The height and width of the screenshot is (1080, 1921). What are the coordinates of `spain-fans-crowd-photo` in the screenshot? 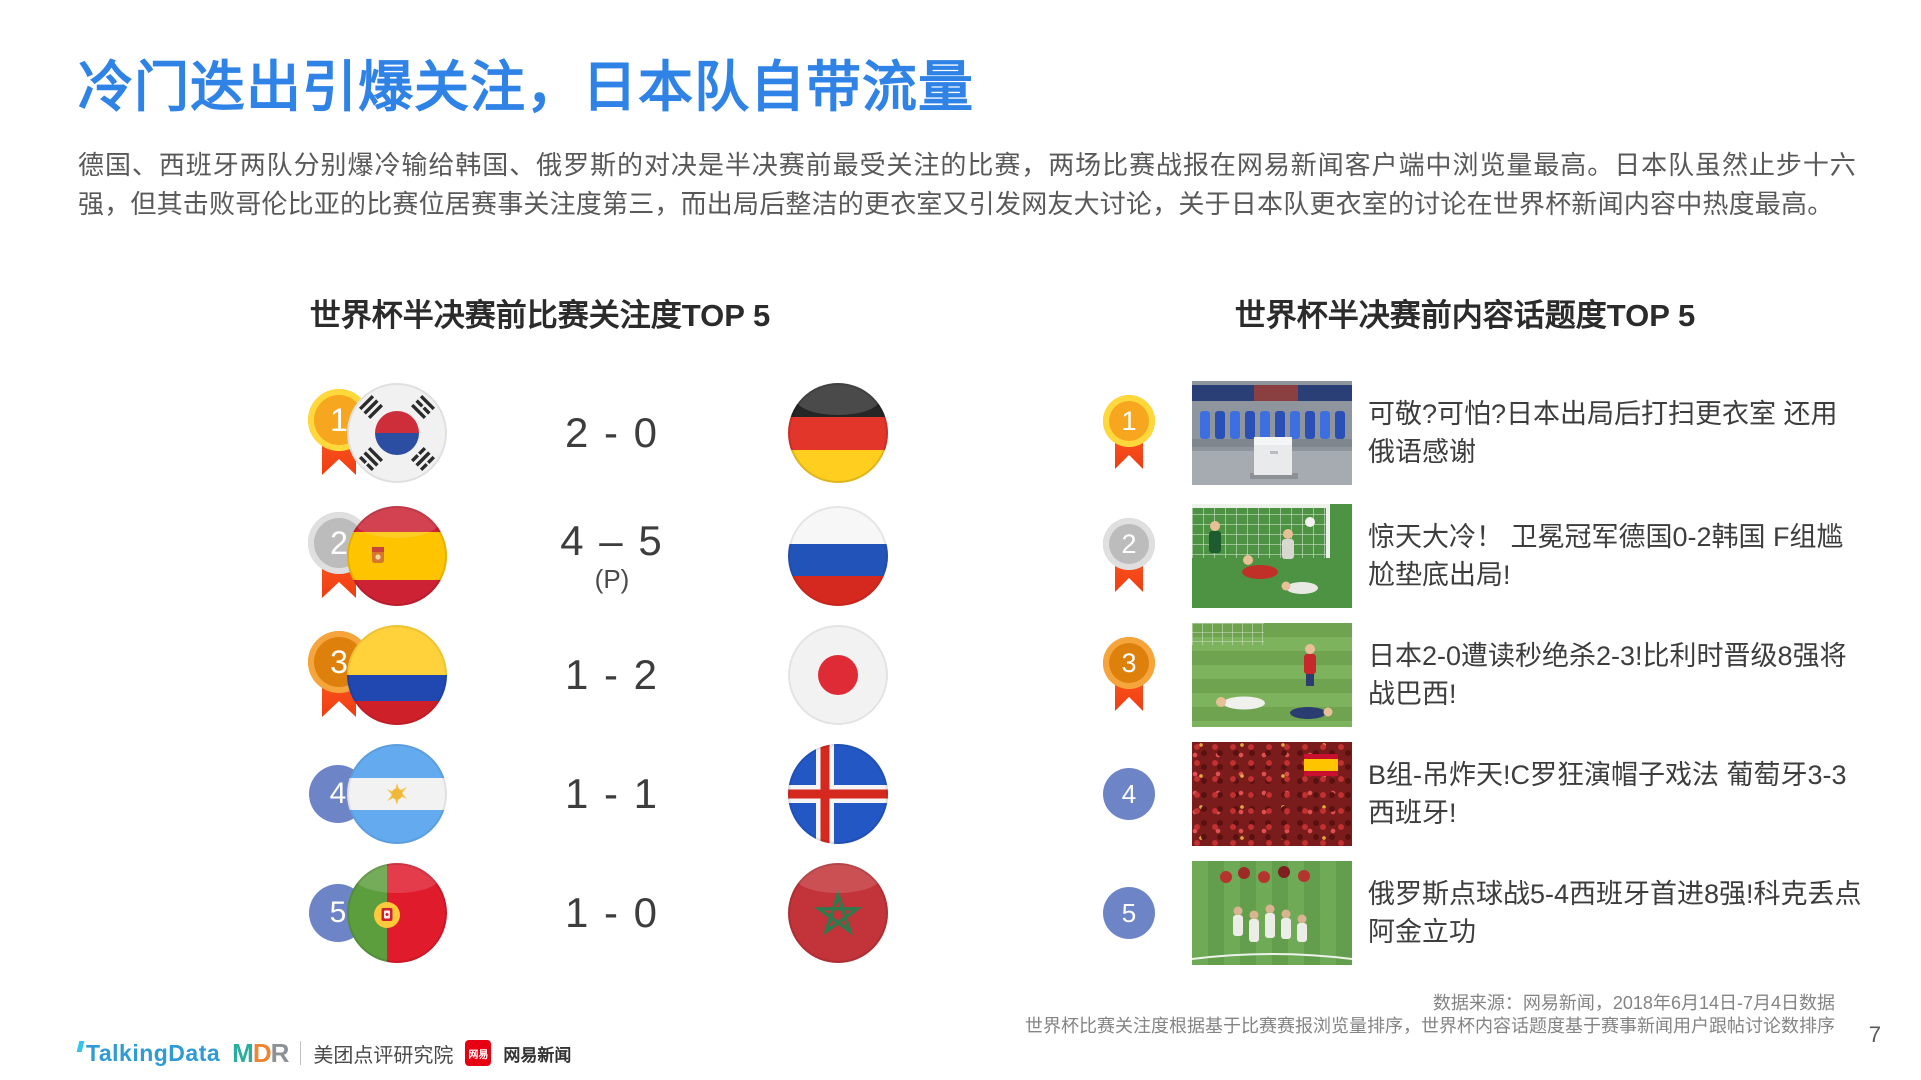 It's located at (1272, 794).